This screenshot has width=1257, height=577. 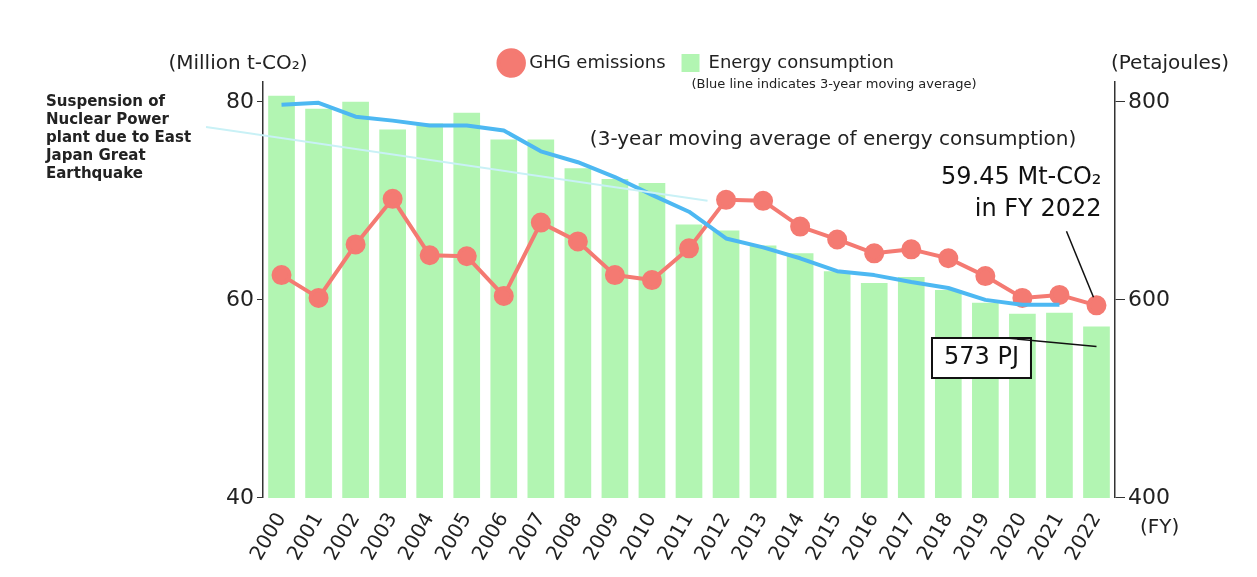 I want to click on legend-label: Energy consumption, so click(x=801, y=61).